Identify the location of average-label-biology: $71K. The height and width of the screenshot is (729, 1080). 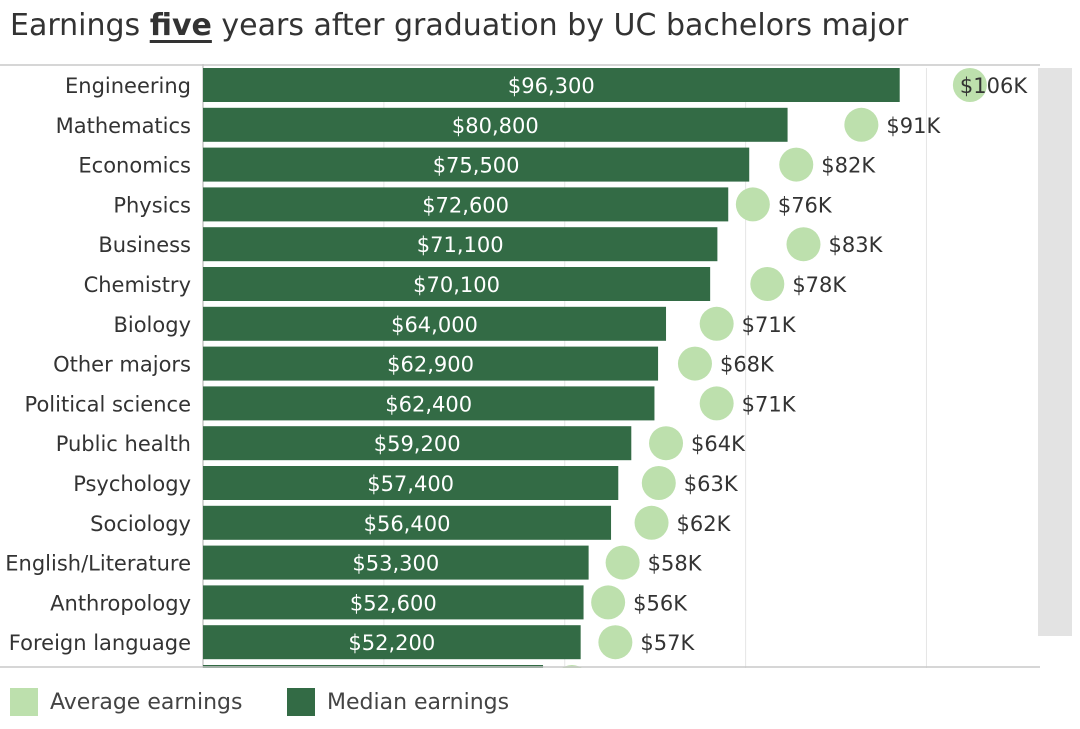
(769, 325).